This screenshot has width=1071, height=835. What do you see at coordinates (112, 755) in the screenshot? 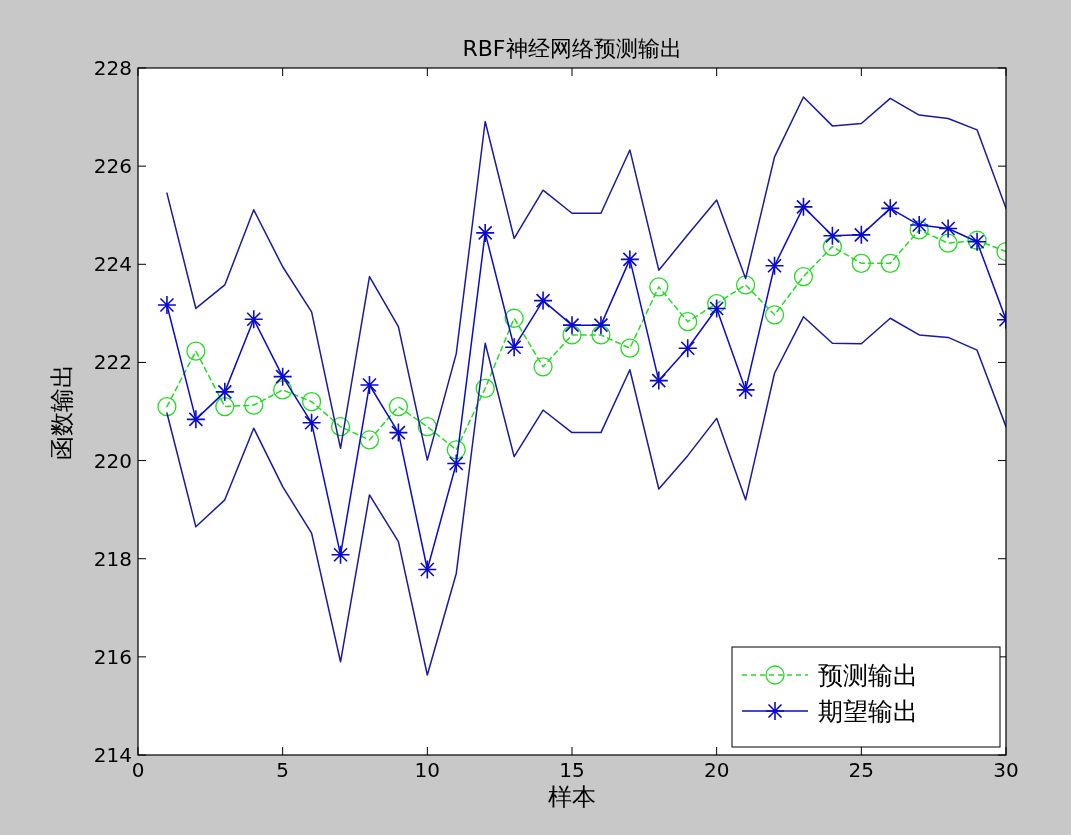
I see `y-tick-label: 214` at bounding box center [112, 755].